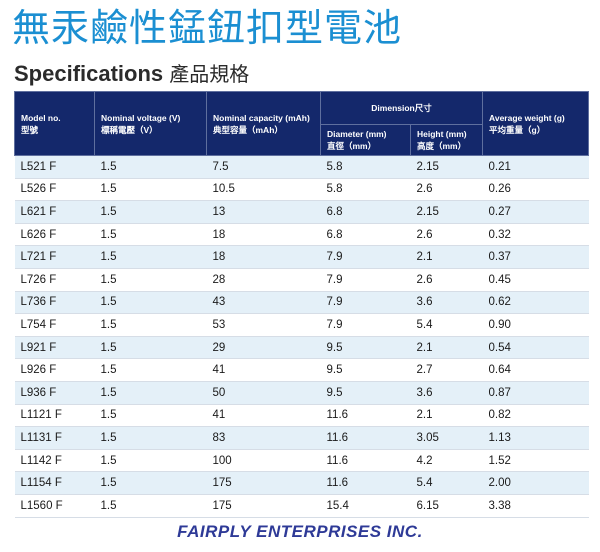  Describe the element at coordinates (446, 303) in the screenshot. I see `cell-height: 3.6` at that location.